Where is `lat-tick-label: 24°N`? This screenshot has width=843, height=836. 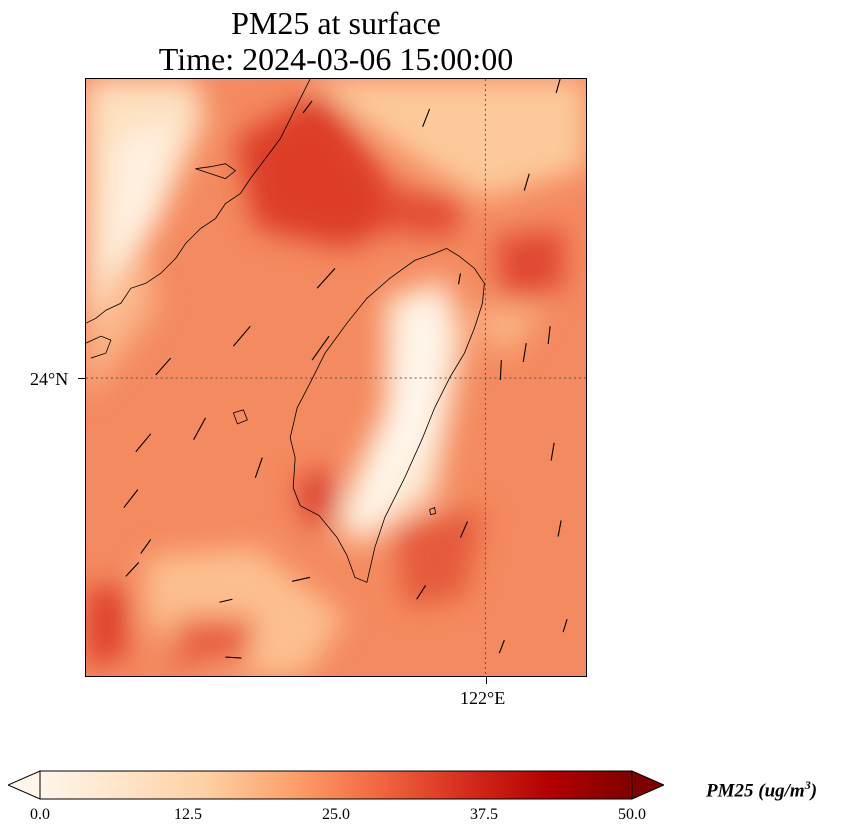
lat-tick-label: 24°N is located at coordinates (49, 379).